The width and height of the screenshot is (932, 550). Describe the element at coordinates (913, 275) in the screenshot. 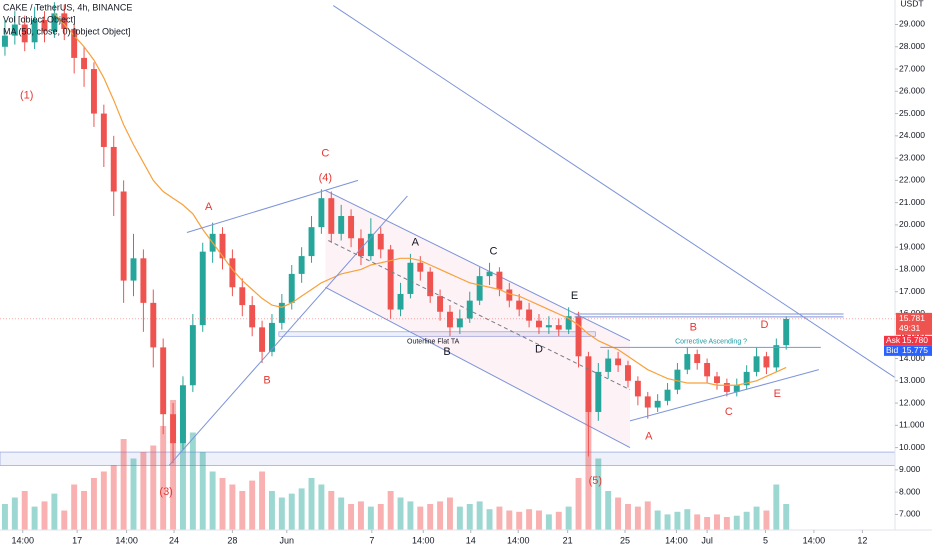

I see `price-axis` at that location.